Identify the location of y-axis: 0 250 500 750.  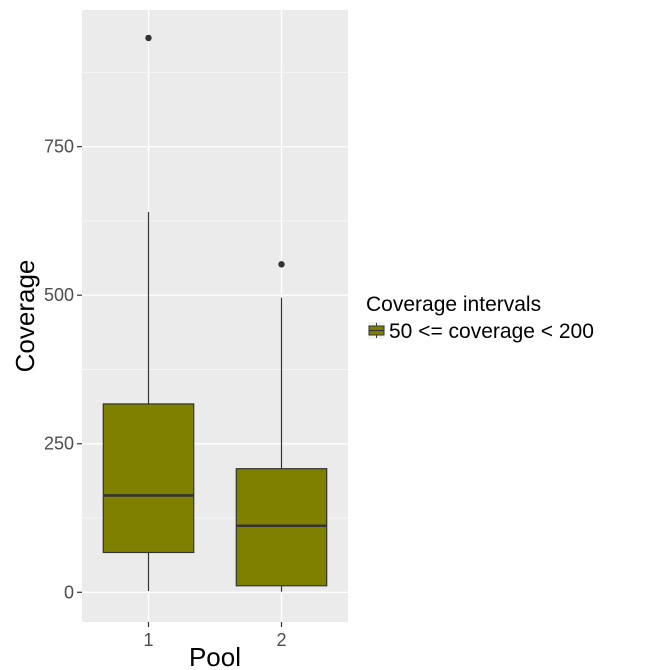
(63, 369).